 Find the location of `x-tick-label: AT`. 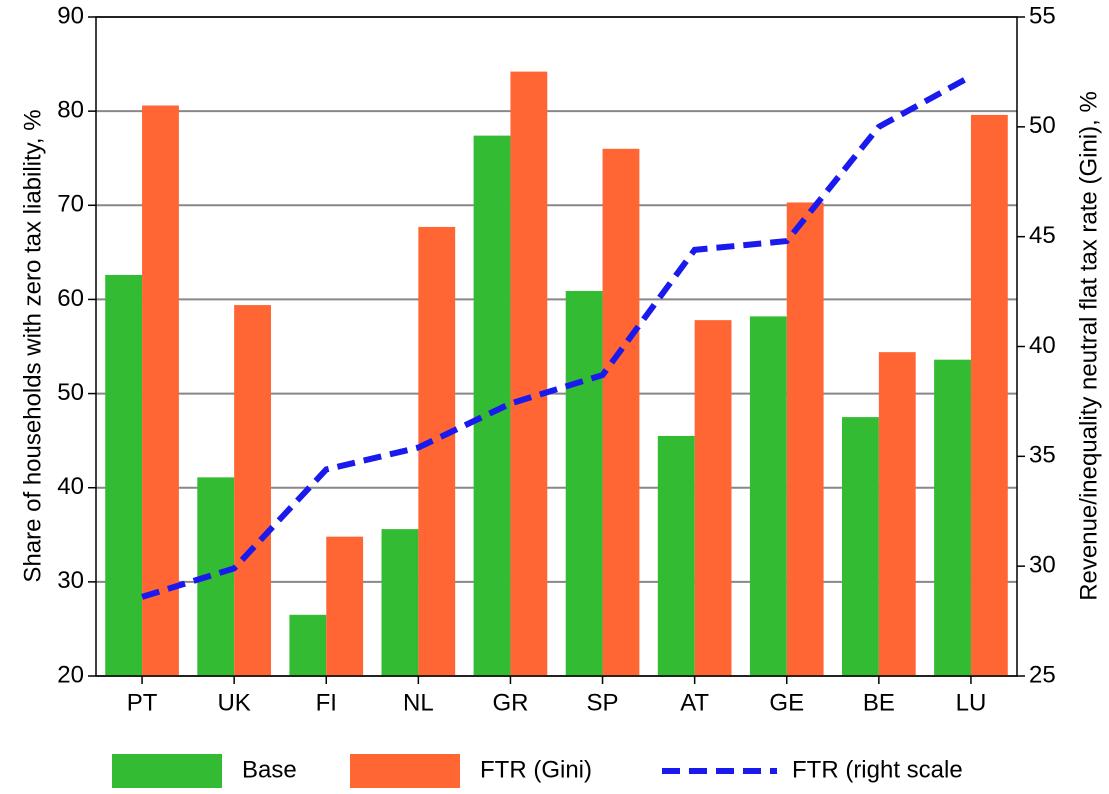

x-tick-label: AT is located at coordinates (694, 702).